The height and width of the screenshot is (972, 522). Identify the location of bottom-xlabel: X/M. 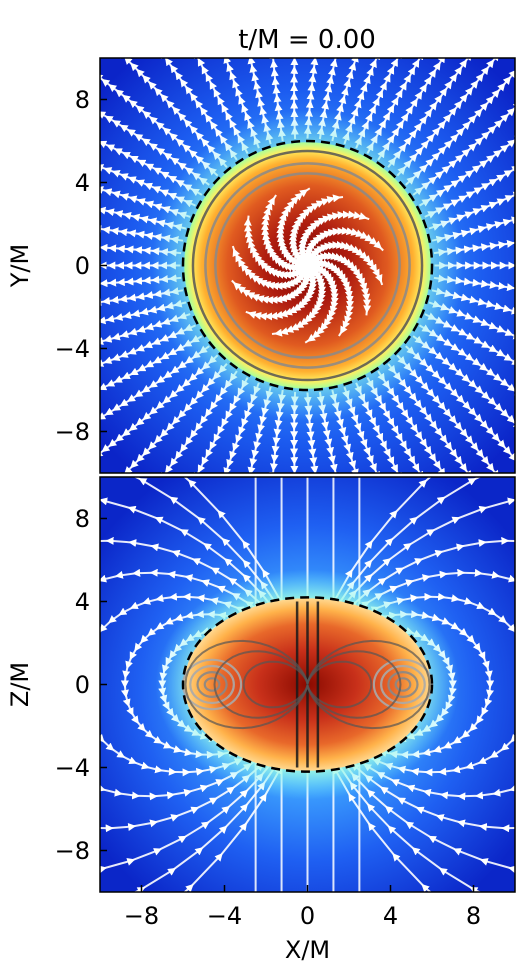
(307, 950).